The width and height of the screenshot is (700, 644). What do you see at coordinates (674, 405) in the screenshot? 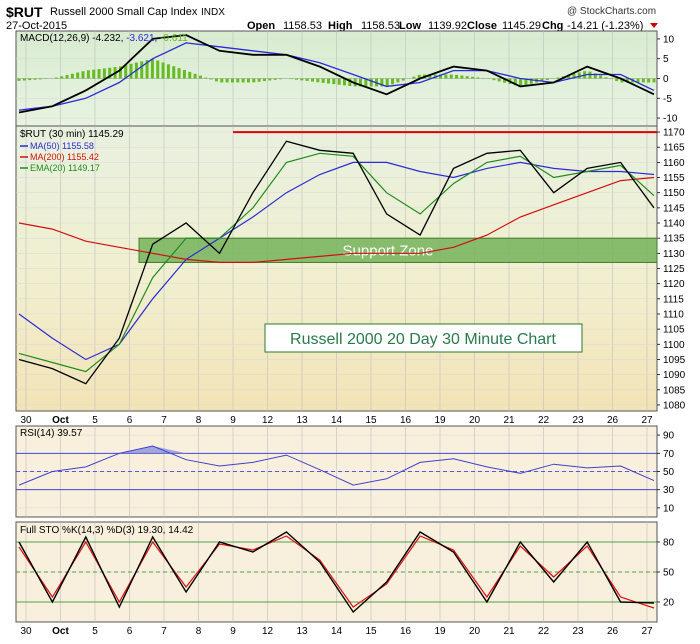
I see `price-tick-label: 1080` at bounding box center [674, 405].